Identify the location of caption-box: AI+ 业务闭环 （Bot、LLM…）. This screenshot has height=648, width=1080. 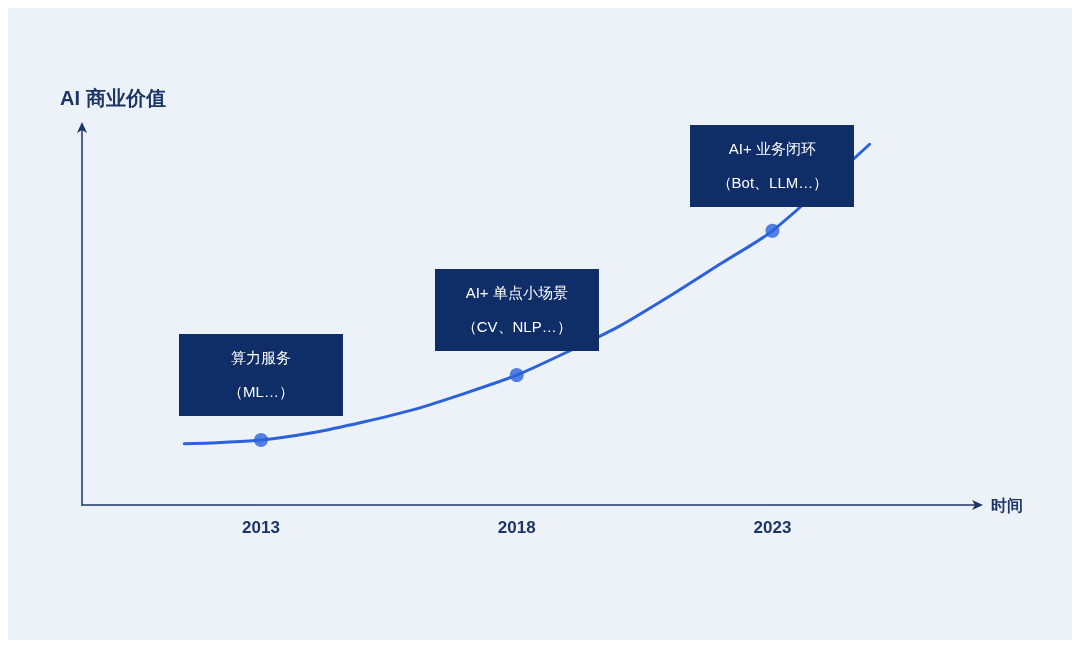
(772, 165).